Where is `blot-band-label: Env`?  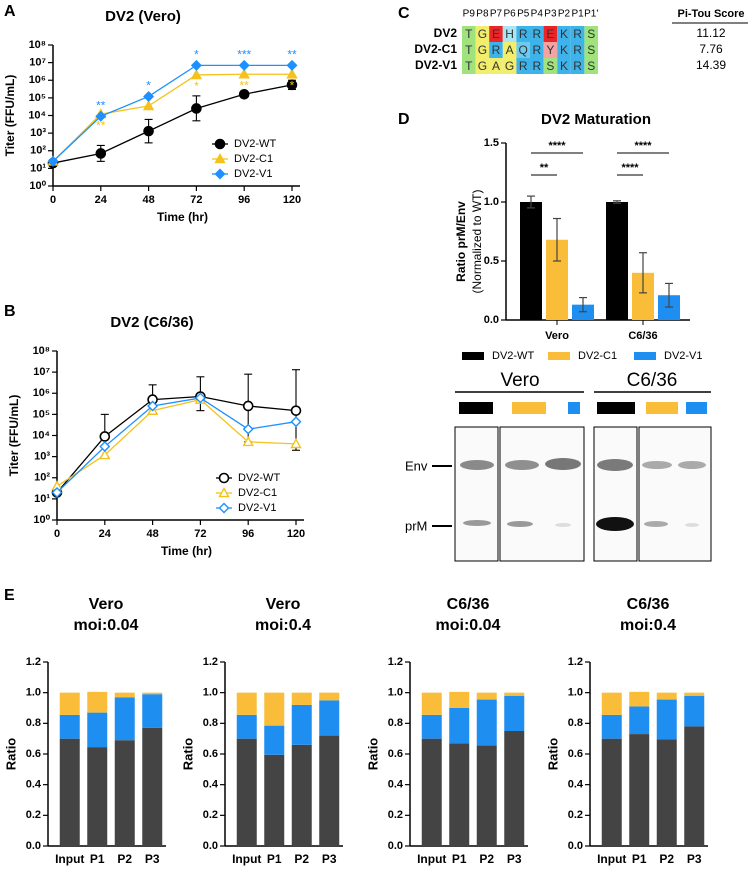
blot-band-label: Env is located at coordinates (416, 465).